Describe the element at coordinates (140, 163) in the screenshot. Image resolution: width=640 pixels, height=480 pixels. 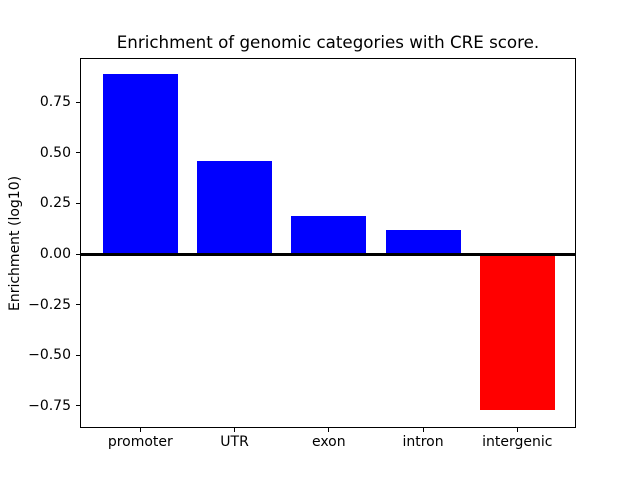
I see `bar-promoter` at that location.